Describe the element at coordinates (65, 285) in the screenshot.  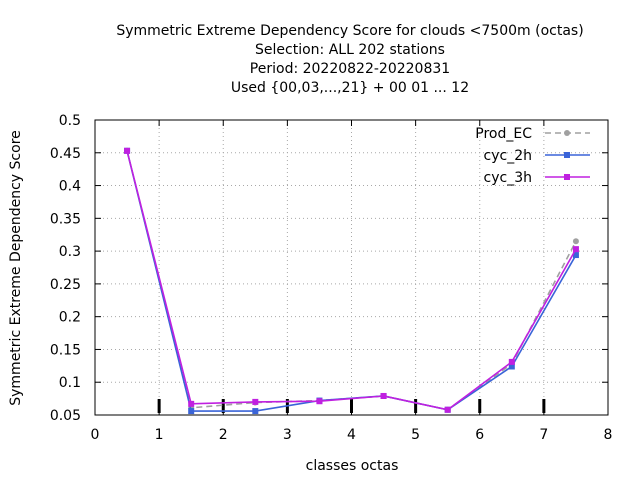
I see `y-tick-label: 0.25` at that location.